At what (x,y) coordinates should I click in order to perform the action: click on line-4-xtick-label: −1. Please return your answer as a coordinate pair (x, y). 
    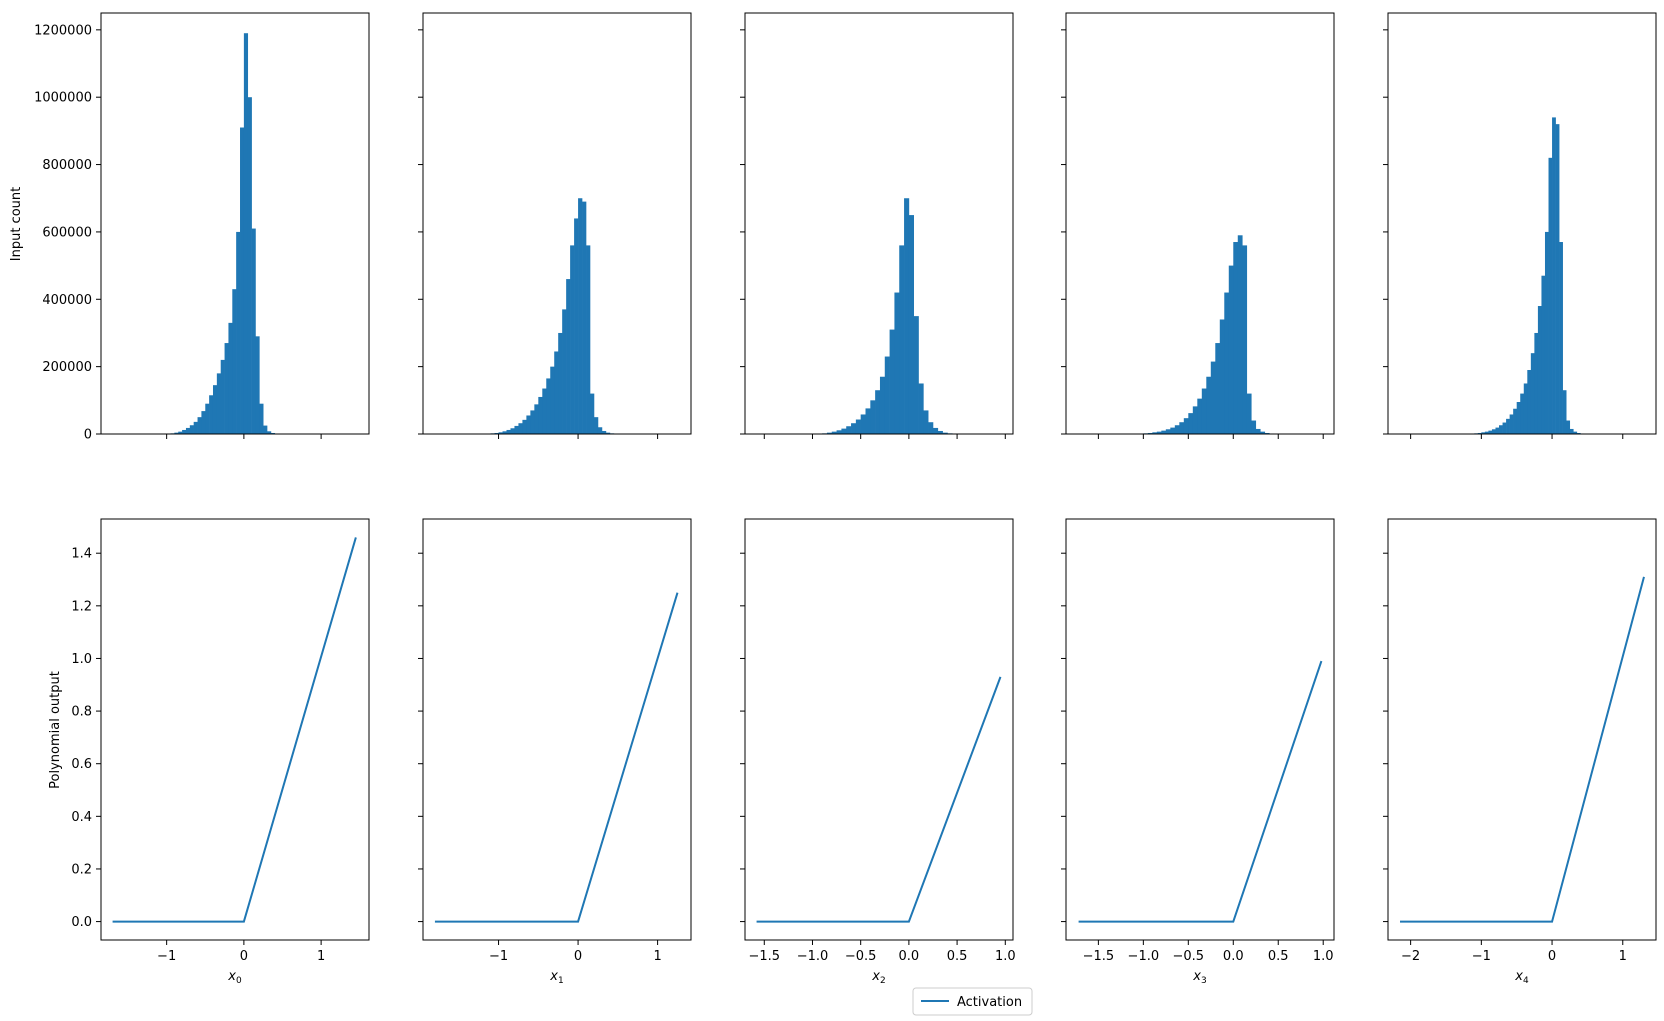
    Looking at the image, I should click on (1481, 956).